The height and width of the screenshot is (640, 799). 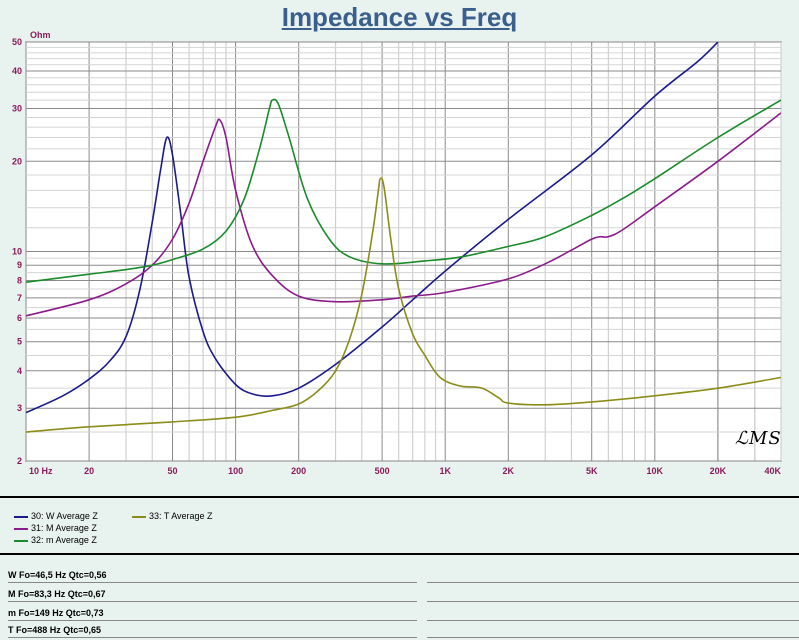 I want to click on note-row: W Fo=46,5 Hz Qtc=0,56, so click(x=212, y=576).